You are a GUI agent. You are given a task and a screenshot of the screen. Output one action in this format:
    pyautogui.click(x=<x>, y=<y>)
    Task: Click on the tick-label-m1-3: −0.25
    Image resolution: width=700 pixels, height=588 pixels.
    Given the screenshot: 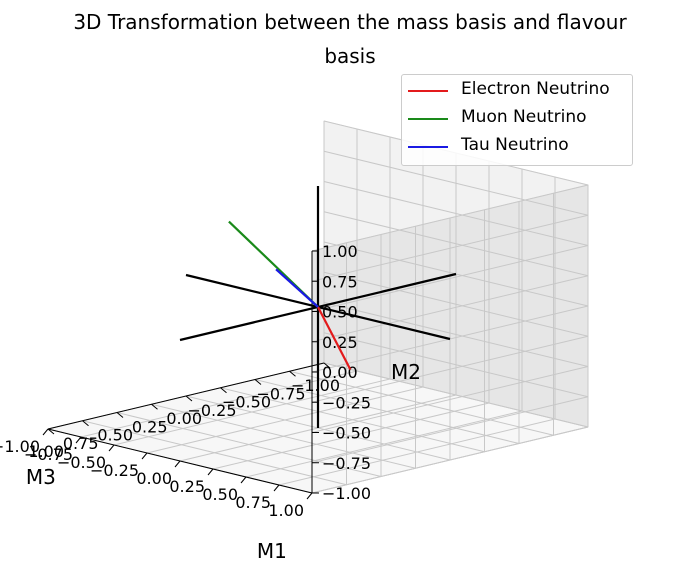 What is the action you would take?
    pyautogui.click(x=114, y=470)
    